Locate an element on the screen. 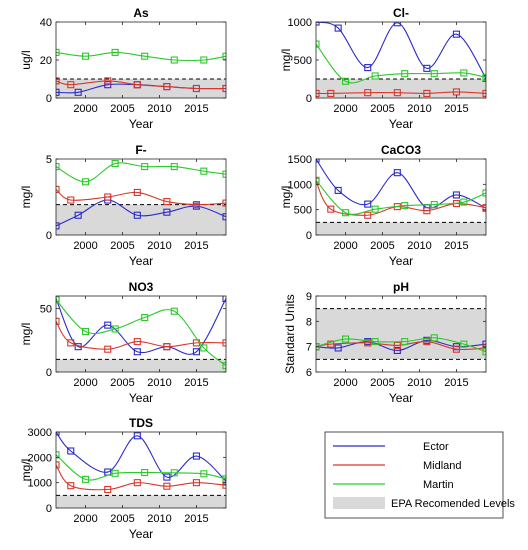 Image resolution: width=528 pixels, height=550 pixels. panel-tds: 2000 2005 2010 2015 0 1000 2000 3000 TDS Year mg/l is located at coordinates (123, 478).